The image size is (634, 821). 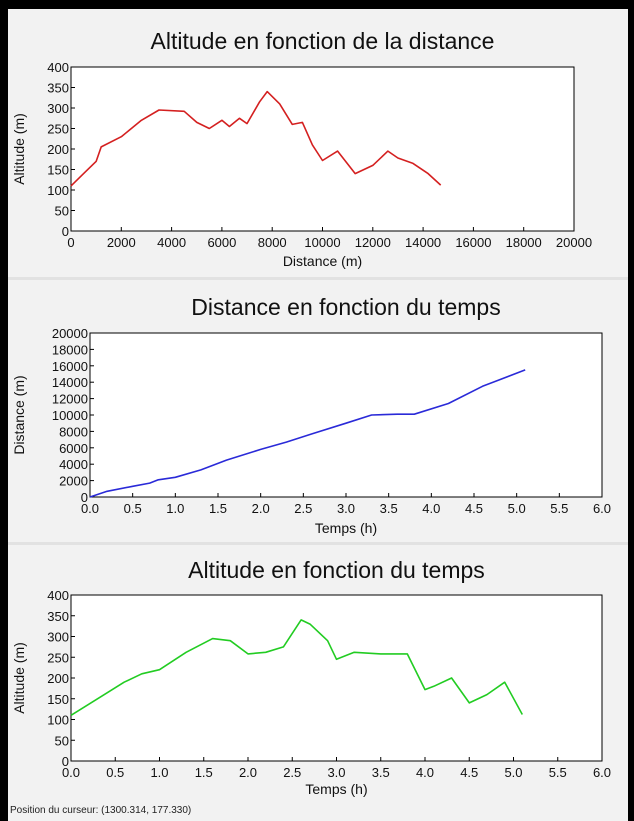 I want to click on y-tick-label: 12000, so click(x=70, y=399).